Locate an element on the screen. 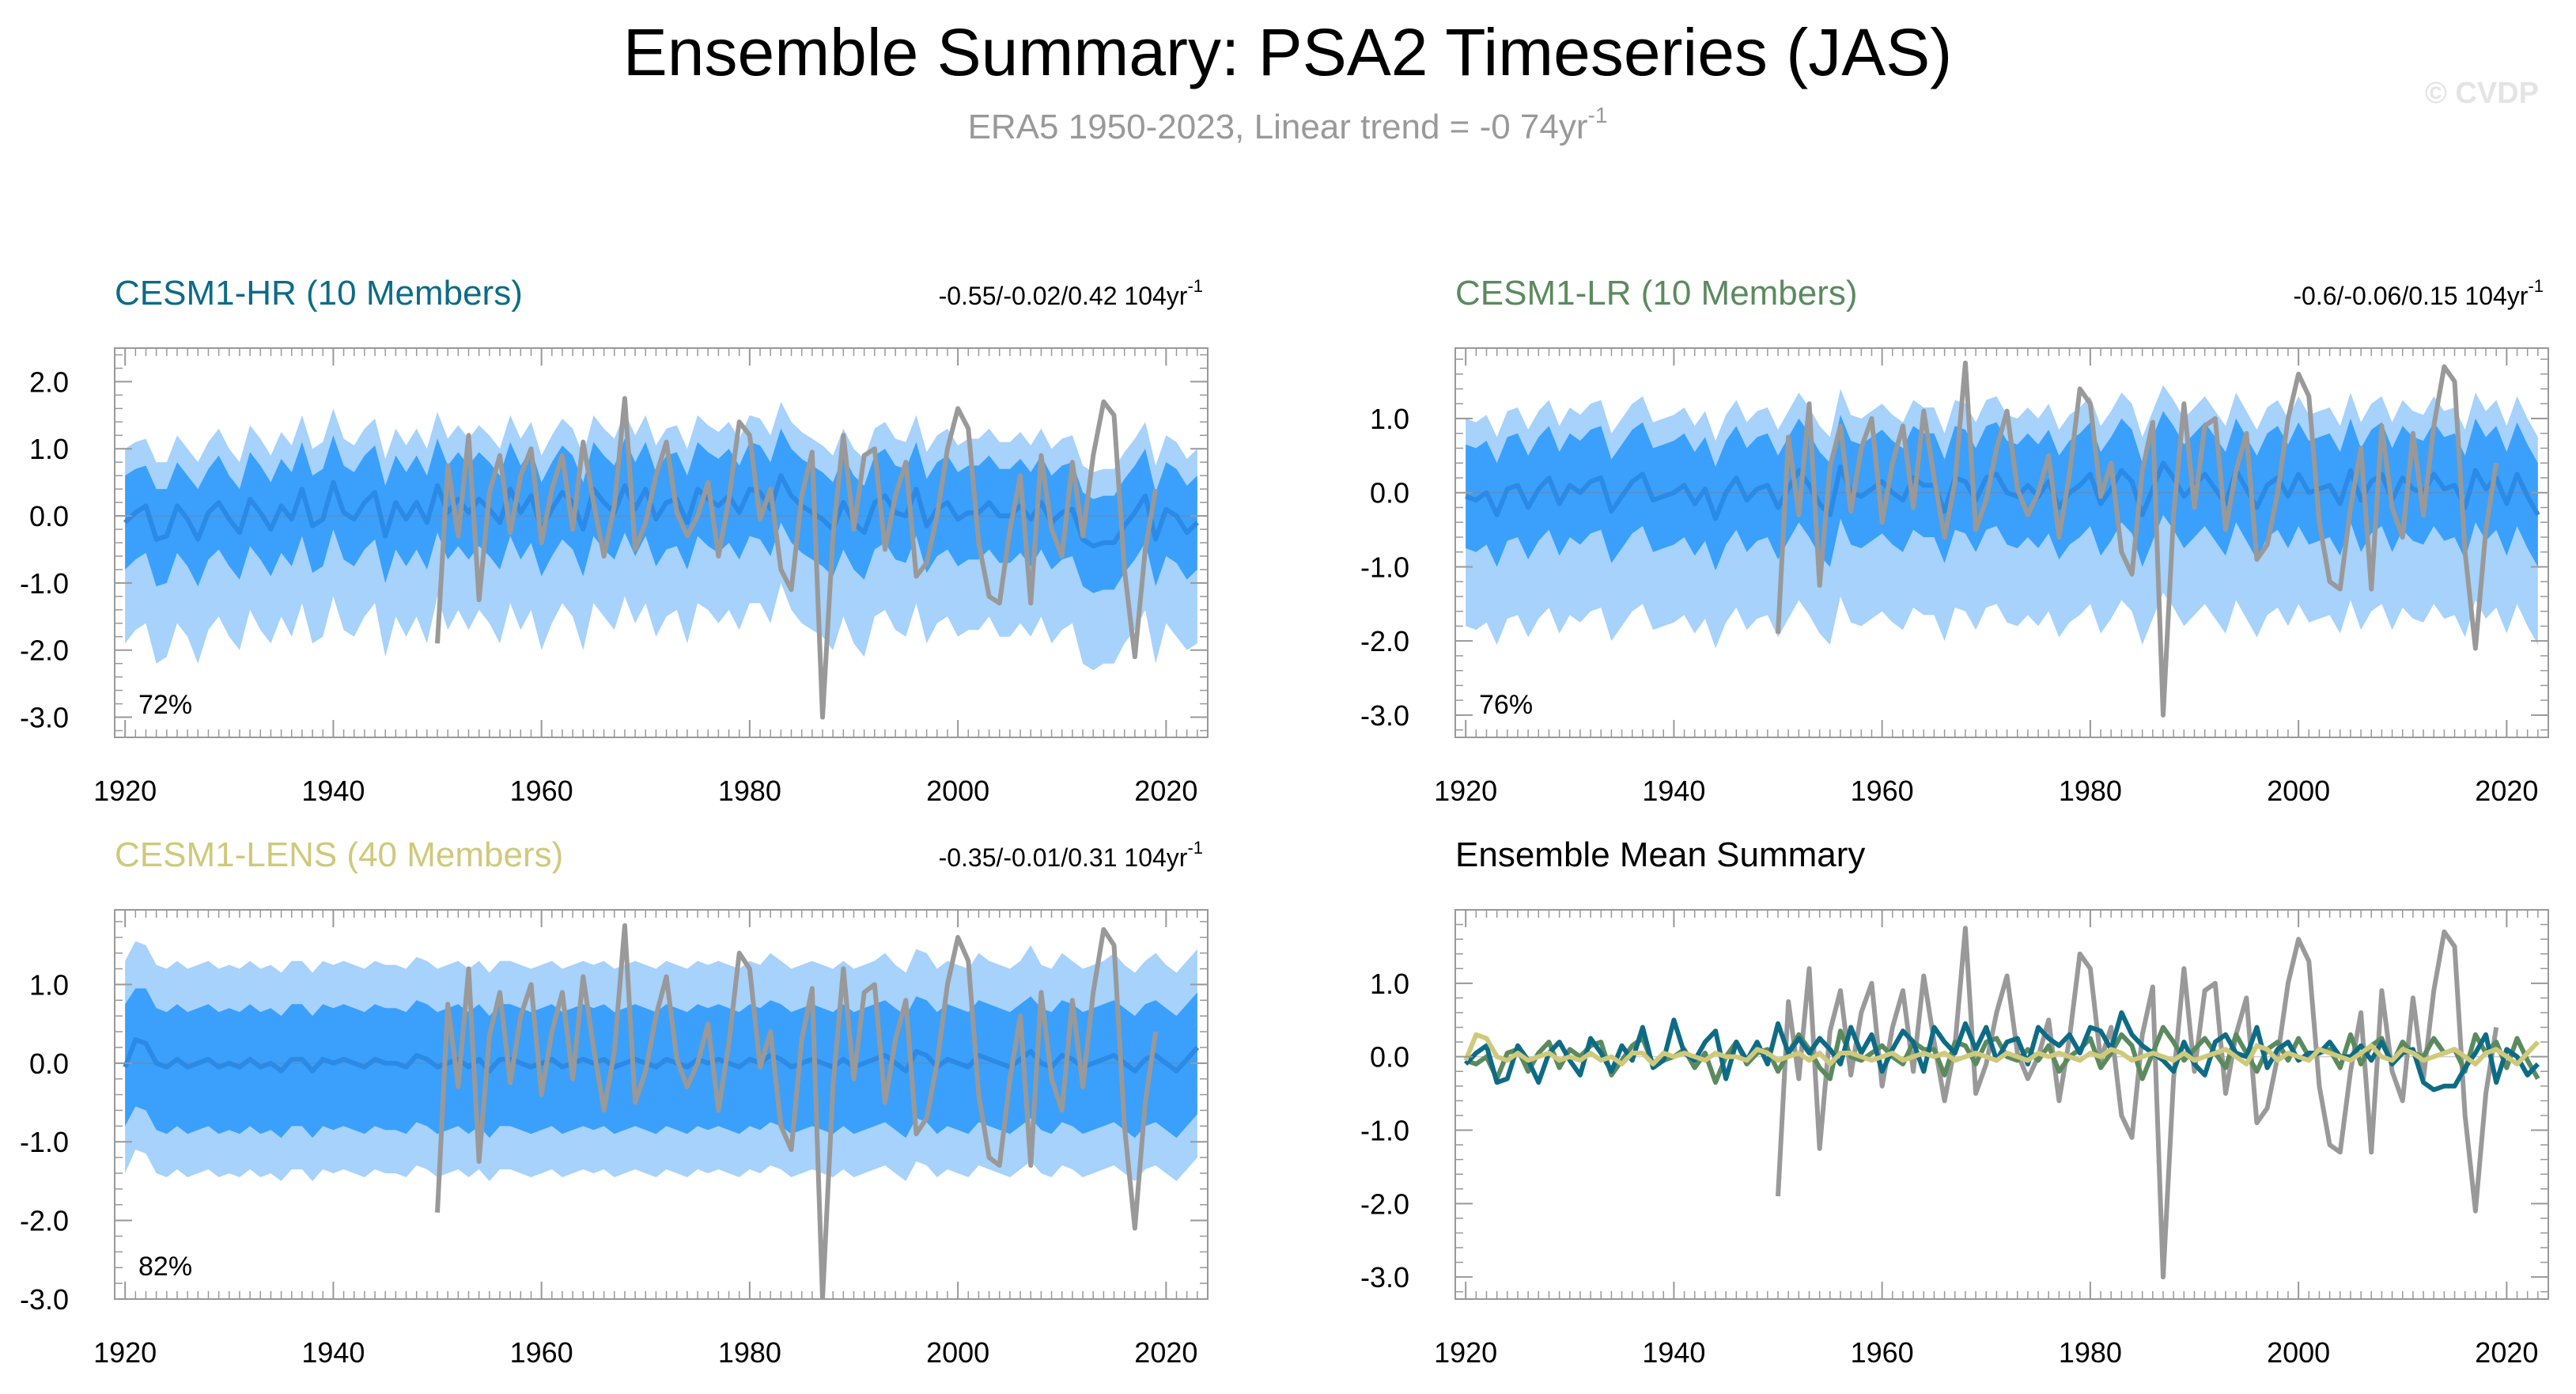  trend-label: -0.35/-0.01/0.31 104yr-1 is located at coordinates (1071, 855).